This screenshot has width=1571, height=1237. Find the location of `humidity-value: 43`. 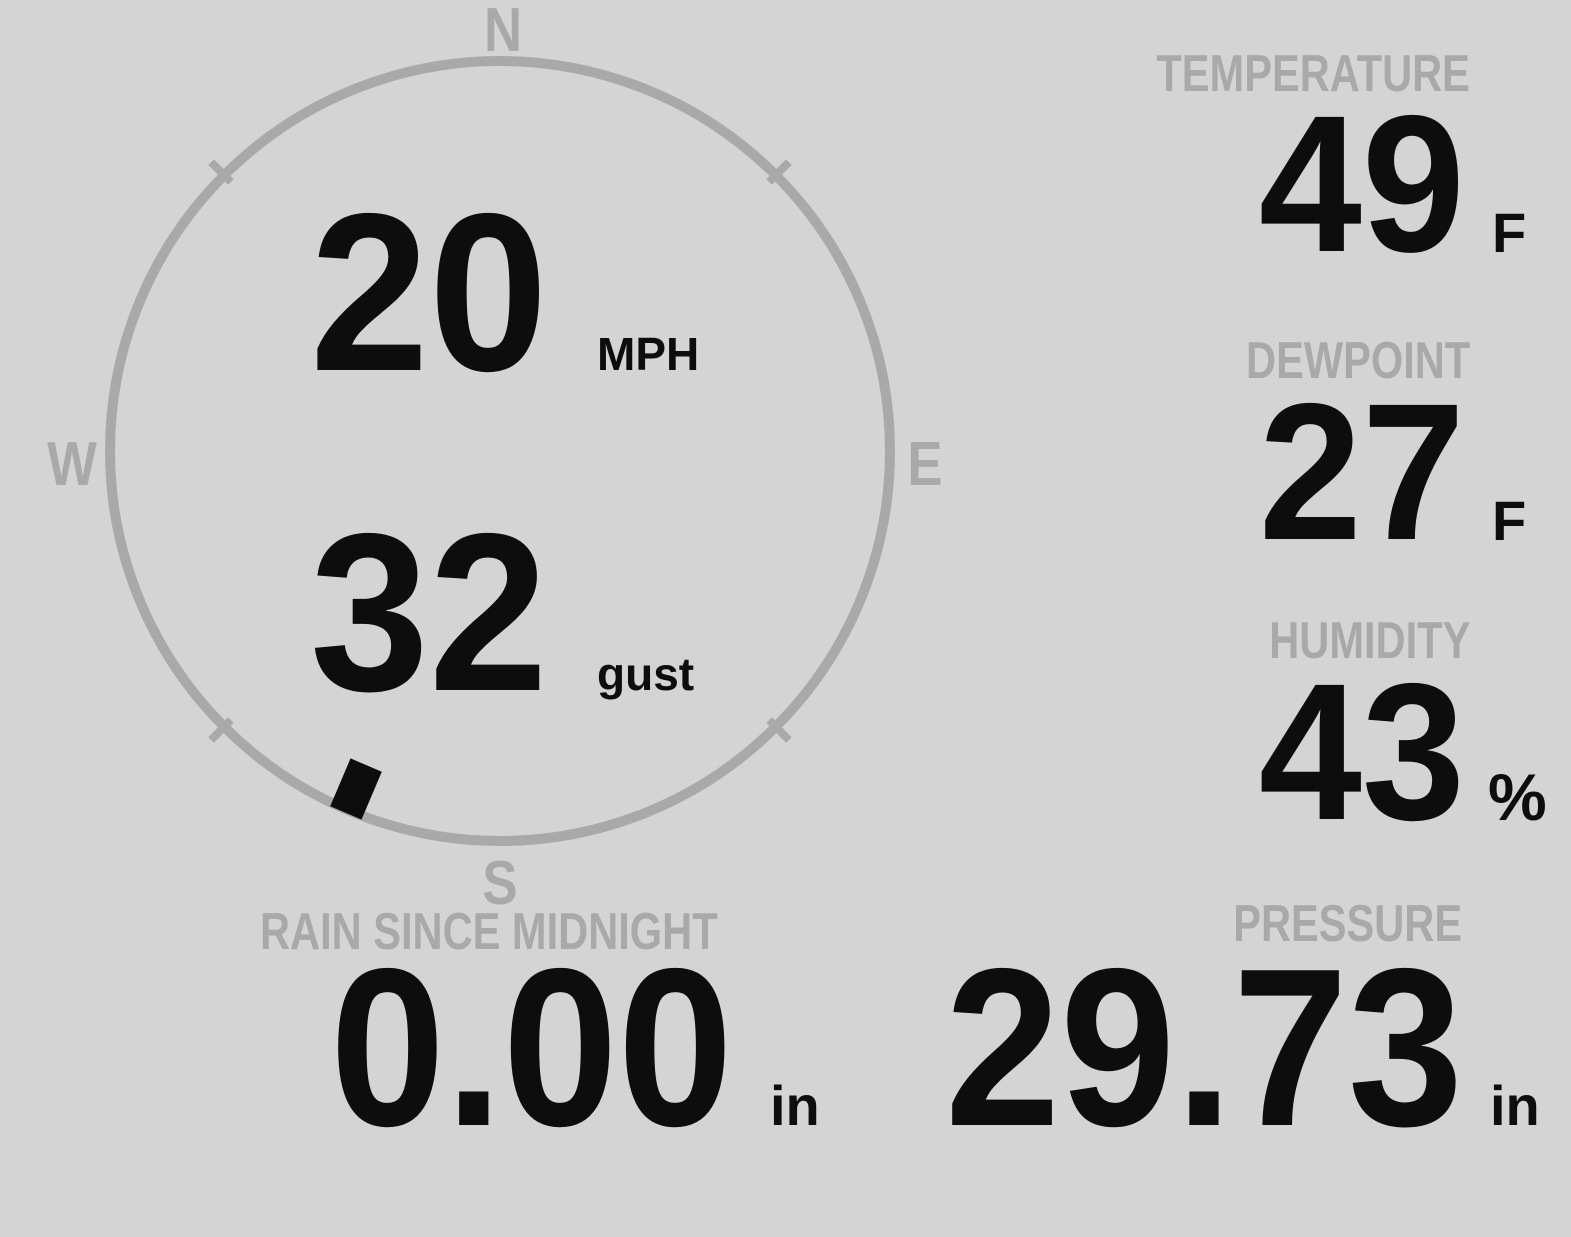

humidity-value: 43 is located at coordinates (1361, 752).